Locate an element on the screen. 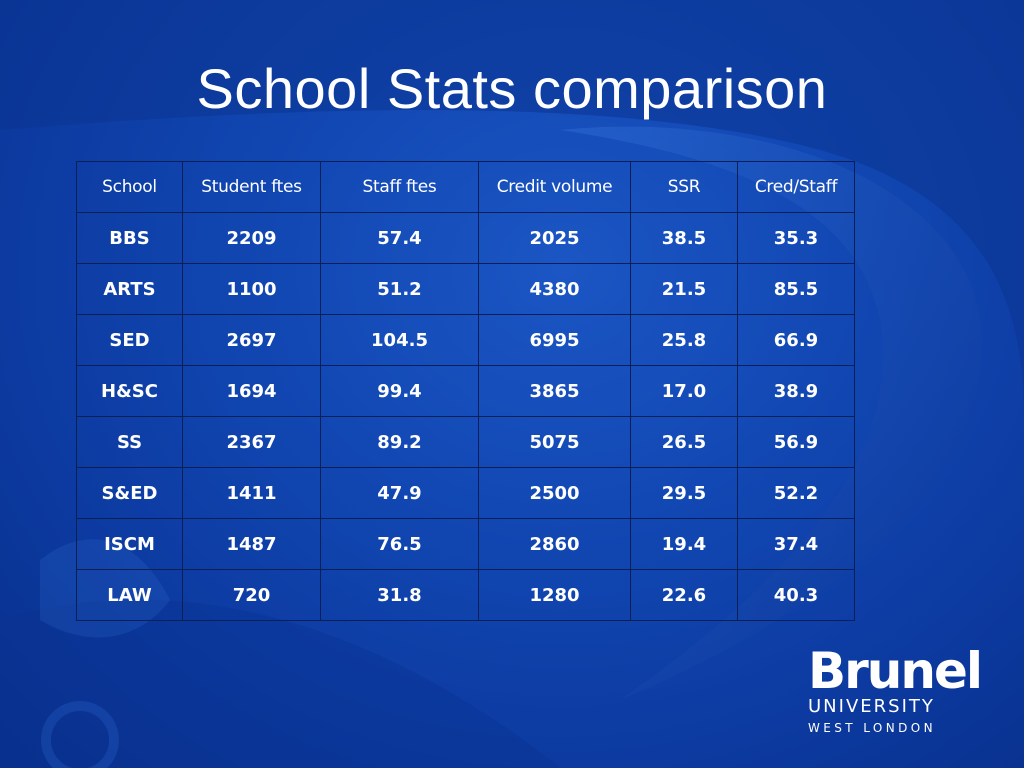 The image size is (1024, 768). logo-location-line: WEST LONDON is located at coordinates (872, 728).